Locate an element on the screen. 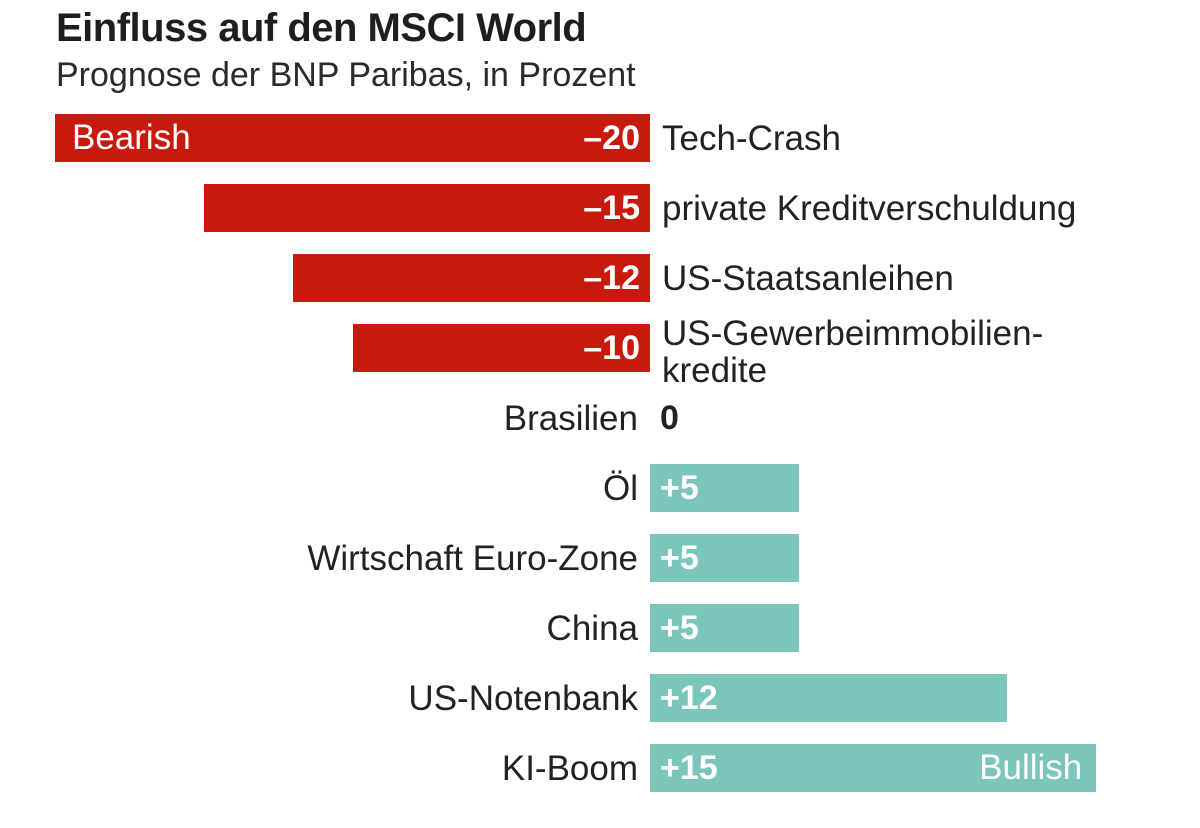 The image size is (1200, 828). category-label-5: Öl is located at coordinates (620, 488).